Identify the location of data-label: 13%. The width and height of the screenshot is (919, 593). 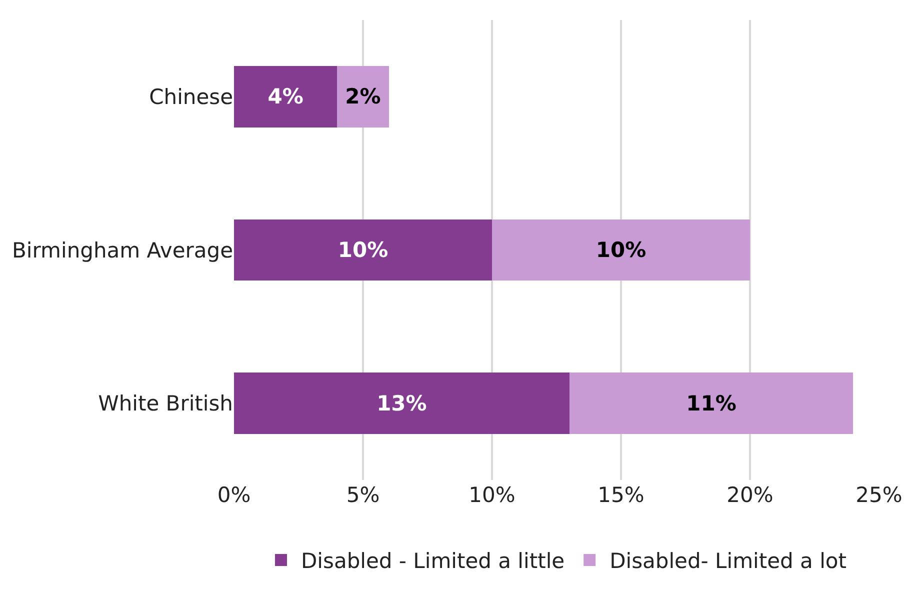
(401, 403).